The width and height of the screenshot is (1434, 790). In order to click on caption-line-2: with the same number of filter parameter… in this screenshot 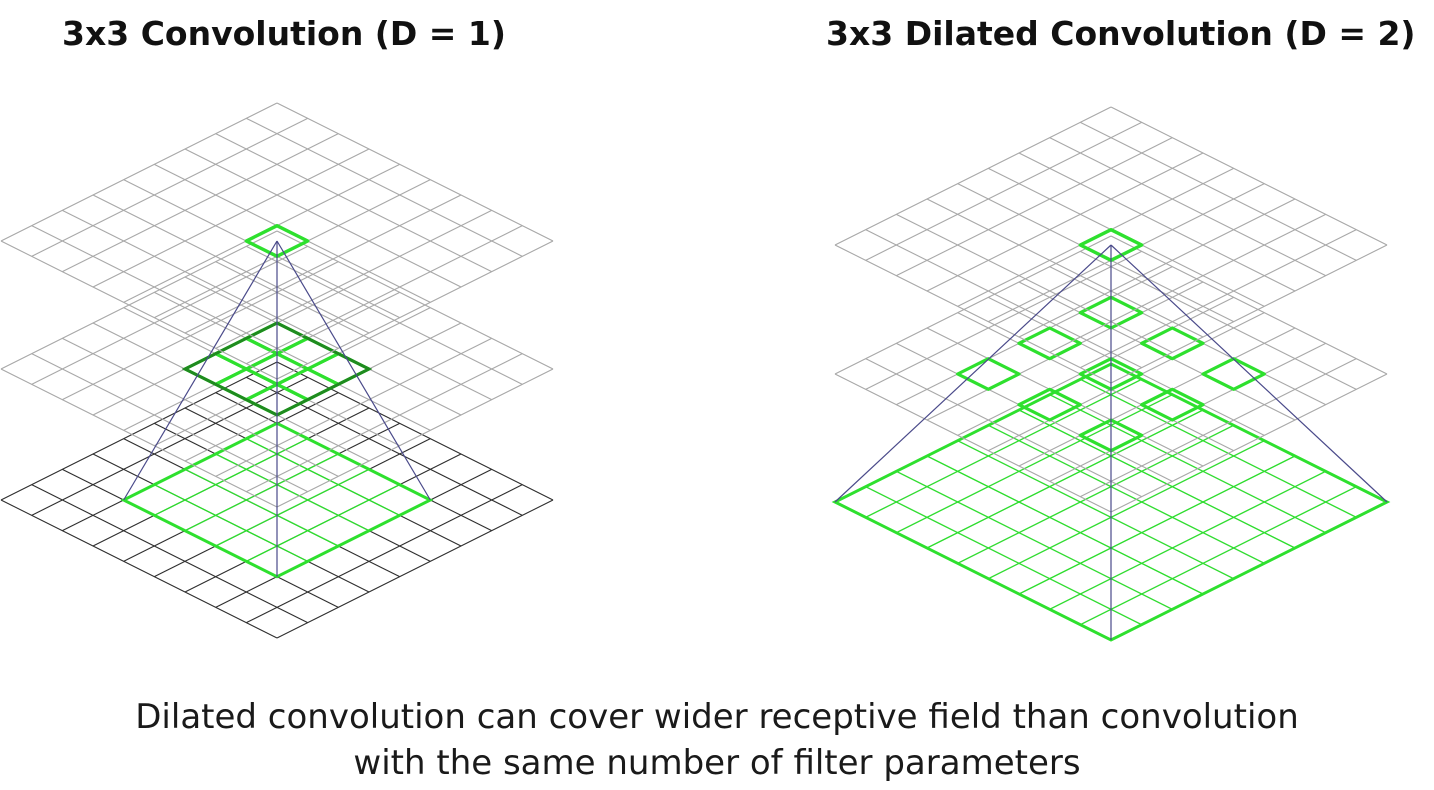, I will do `click(717, 763)`.